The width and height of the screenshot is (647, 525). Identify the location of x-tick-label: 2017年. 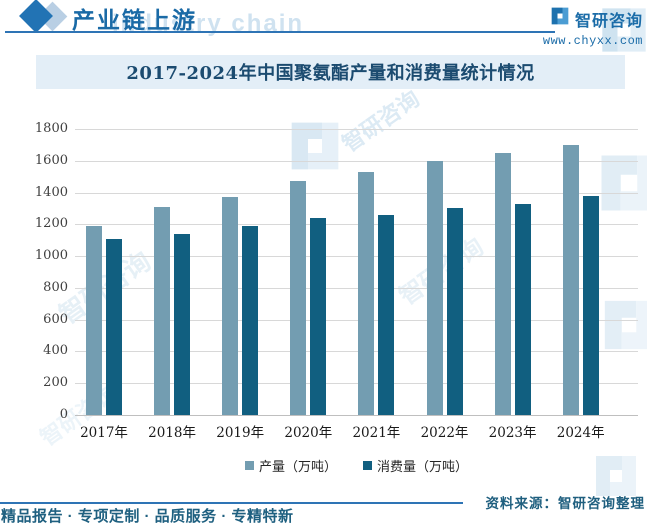
(104, 433).